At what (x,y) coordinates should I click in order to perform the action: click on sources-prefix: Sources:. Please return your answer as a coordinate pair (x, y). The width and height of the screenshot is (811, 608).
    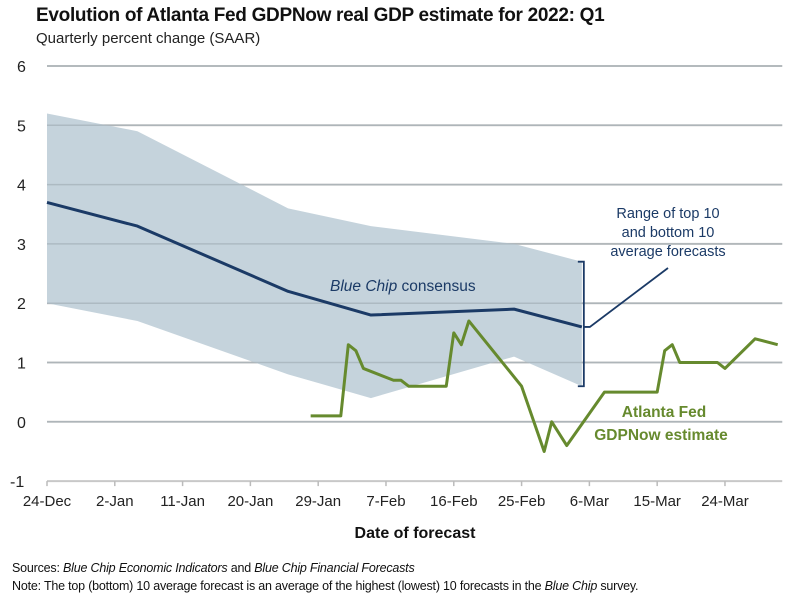
    Looking at the image, I should click on (36, 568).